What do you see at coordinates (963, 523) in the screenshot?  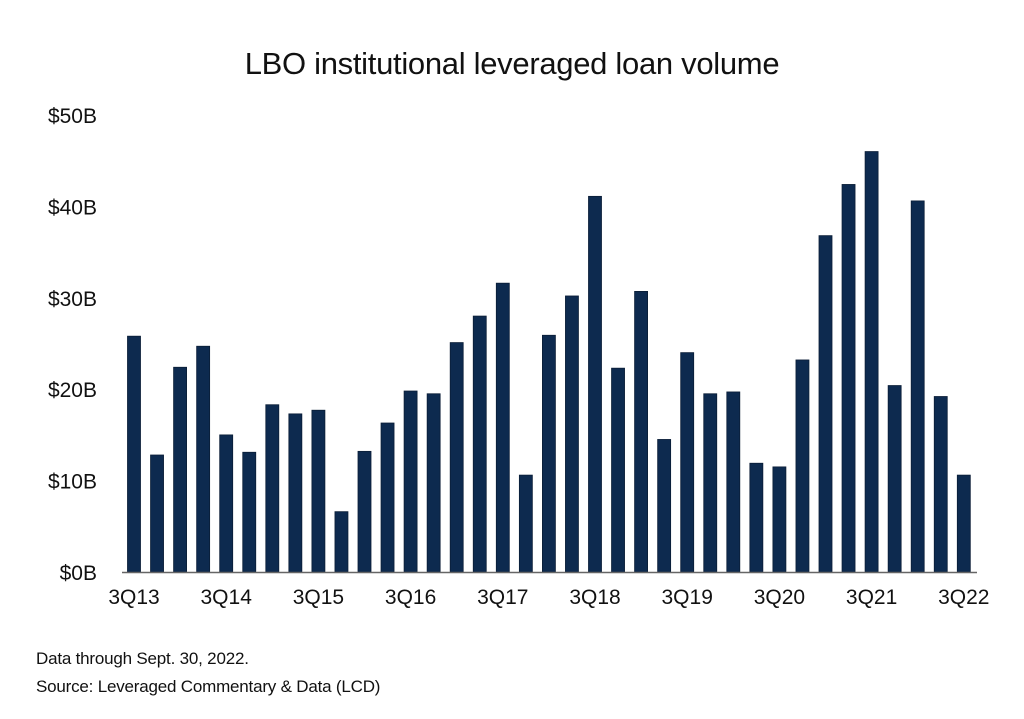 I see `bar-3Q22` at bounding box center [963, 523].